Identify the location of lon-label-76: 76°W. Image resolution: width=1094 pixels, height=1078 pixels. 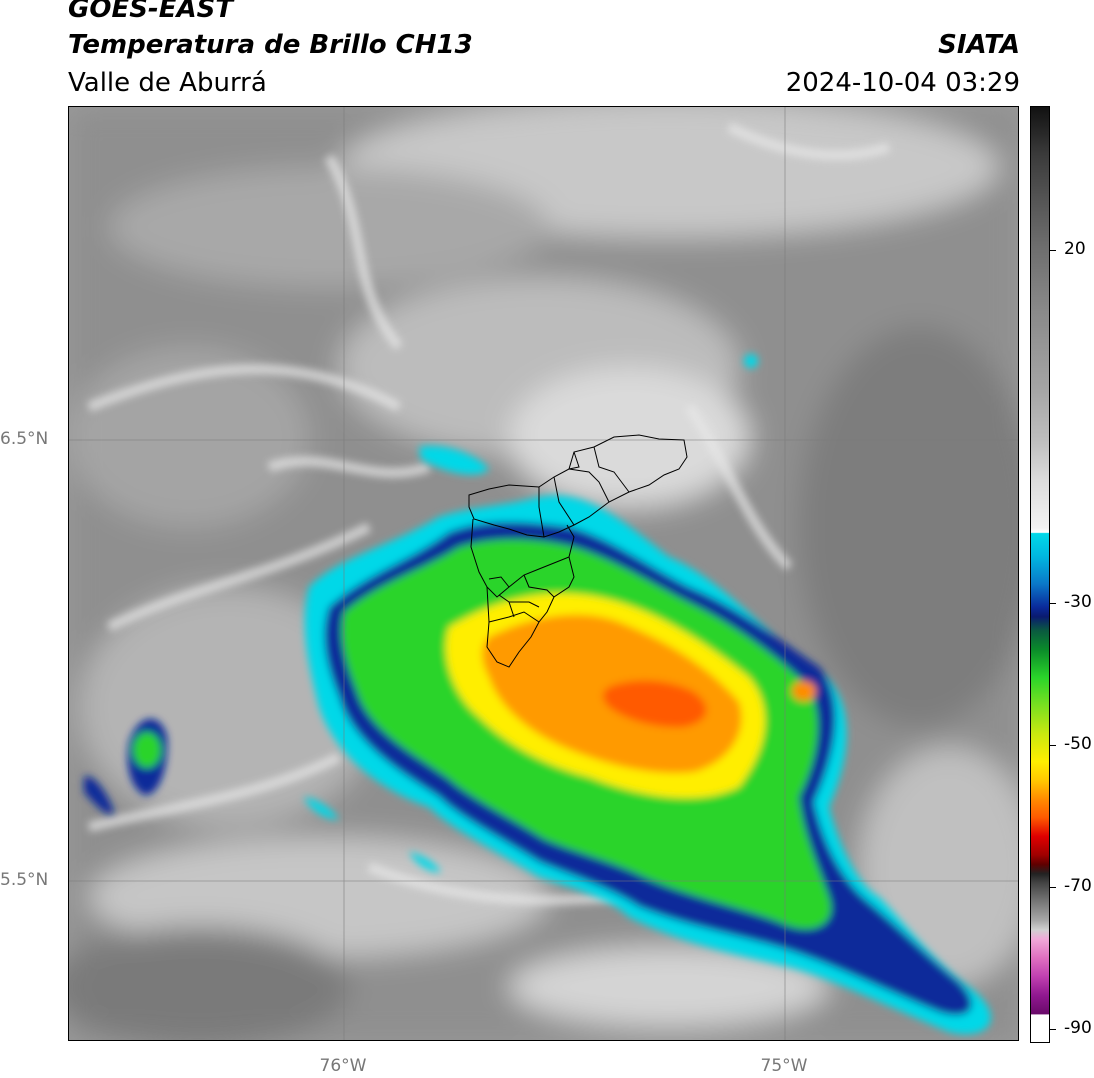
(343, 1066).